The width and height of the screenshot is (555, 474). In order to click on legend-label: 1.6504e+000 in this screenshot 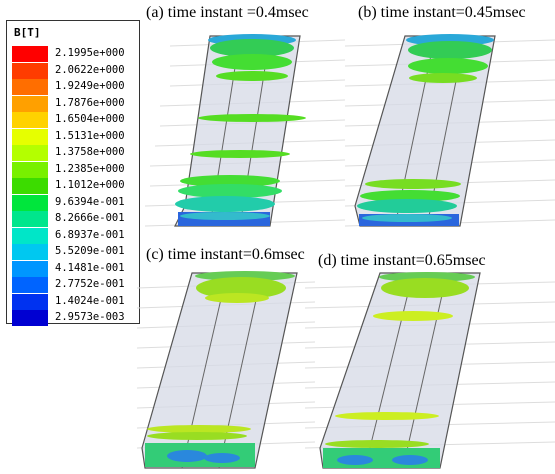, I will do `click(90, 119)`.